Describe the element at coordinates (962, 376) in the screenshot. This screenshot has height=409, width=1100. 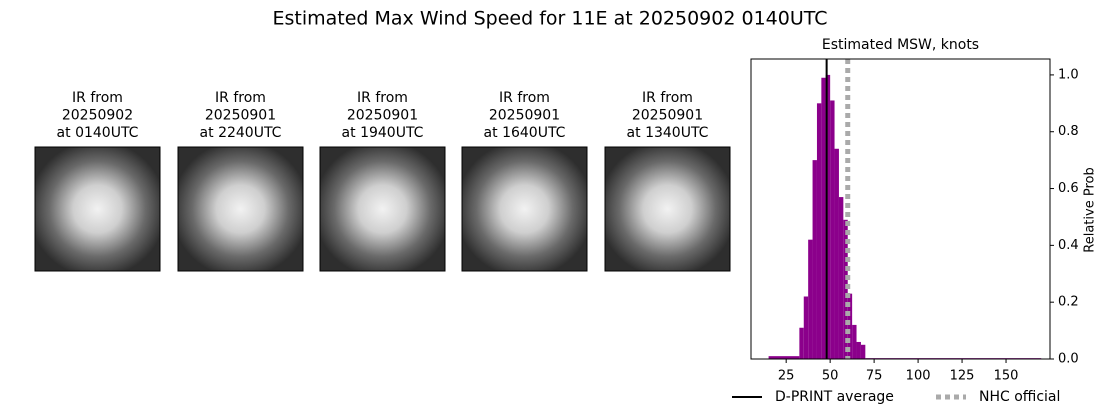
I see `x-tick-label: 125` at that location.